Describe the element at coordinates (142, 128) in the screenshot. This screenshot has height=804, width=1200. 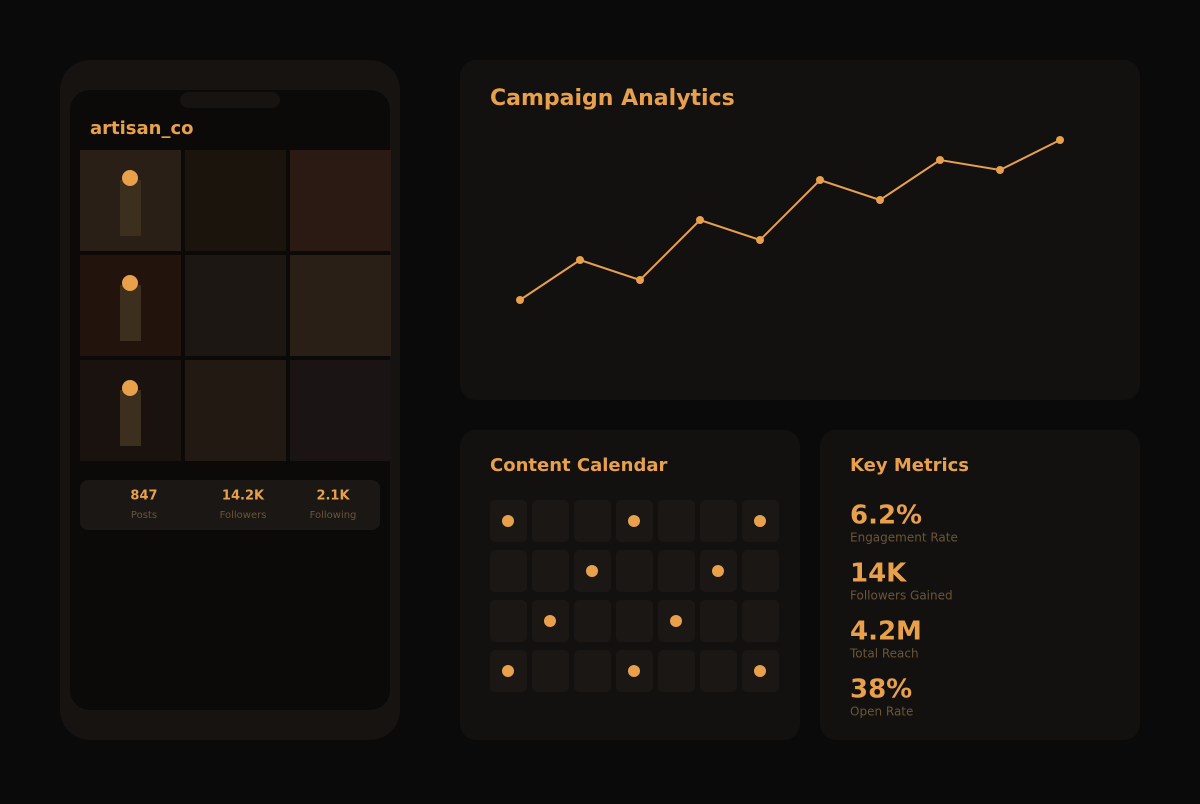
I see `username: artisan_co` at that location.